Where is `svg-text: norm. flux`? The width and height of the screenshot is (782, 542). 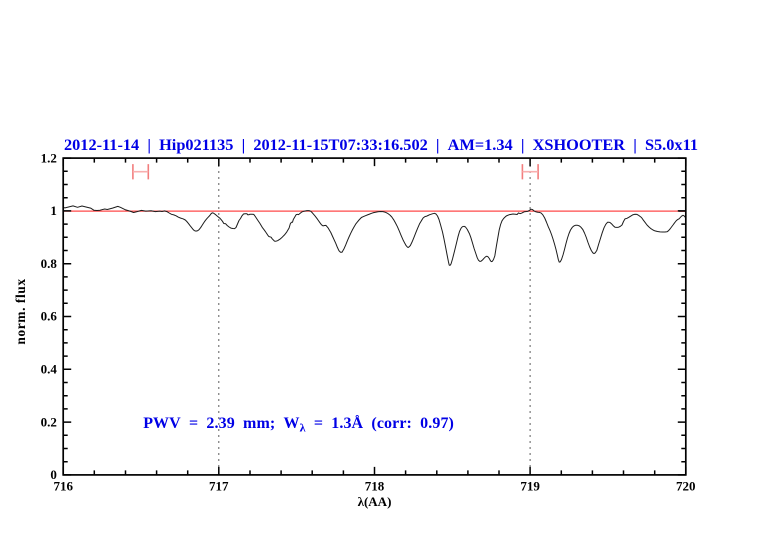 svg-text: norm. flux is located at coordinates (20, 311).